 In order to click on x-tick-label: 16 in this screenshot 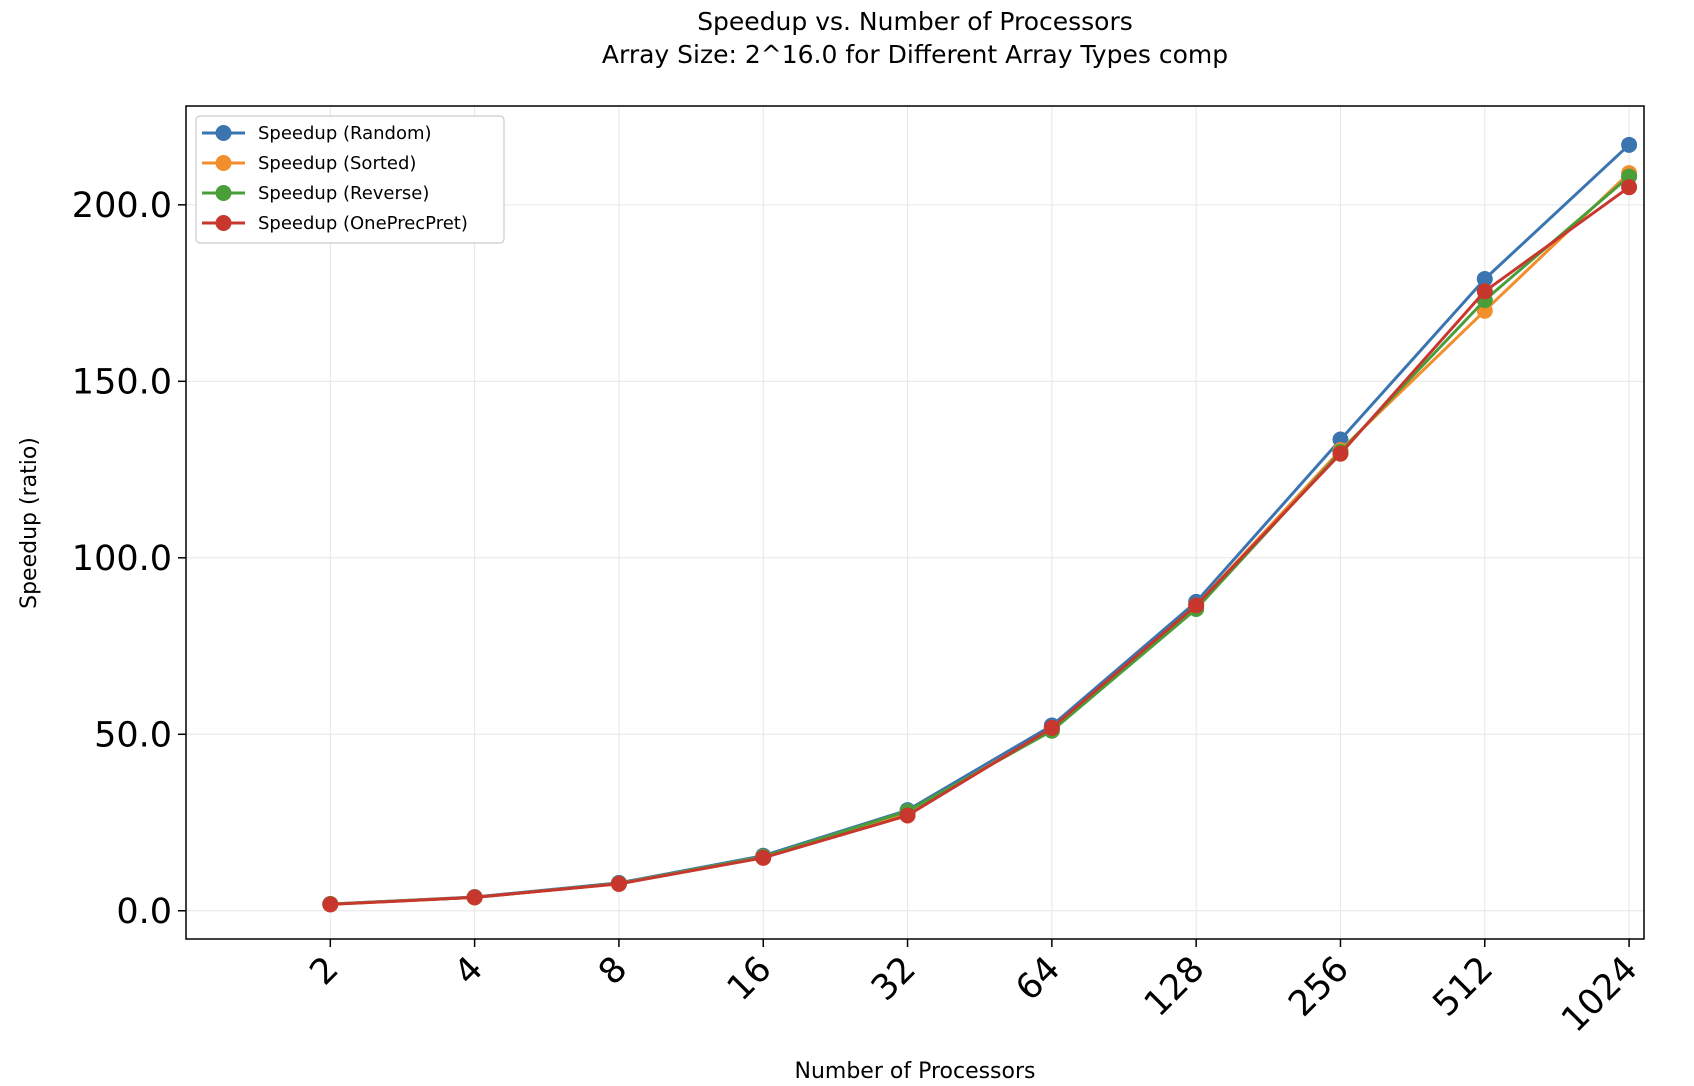, I will do `click(750, 979)`.